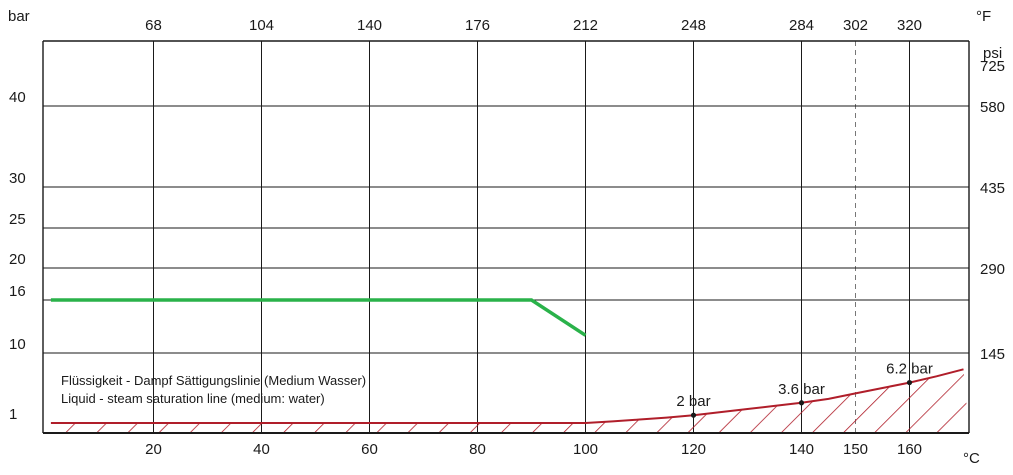 This screenshot has height=475, width=1013. I want to click on unit-label-celsius: °C, so click(971, 458).